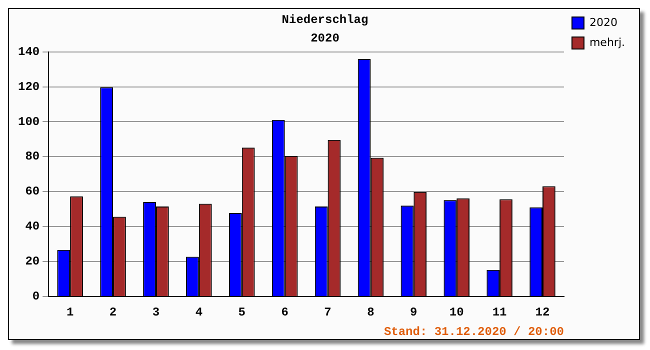  Describe the element at coordinates (156, 313) in the screenshot. I see `x-tick-label: 3` at that location.